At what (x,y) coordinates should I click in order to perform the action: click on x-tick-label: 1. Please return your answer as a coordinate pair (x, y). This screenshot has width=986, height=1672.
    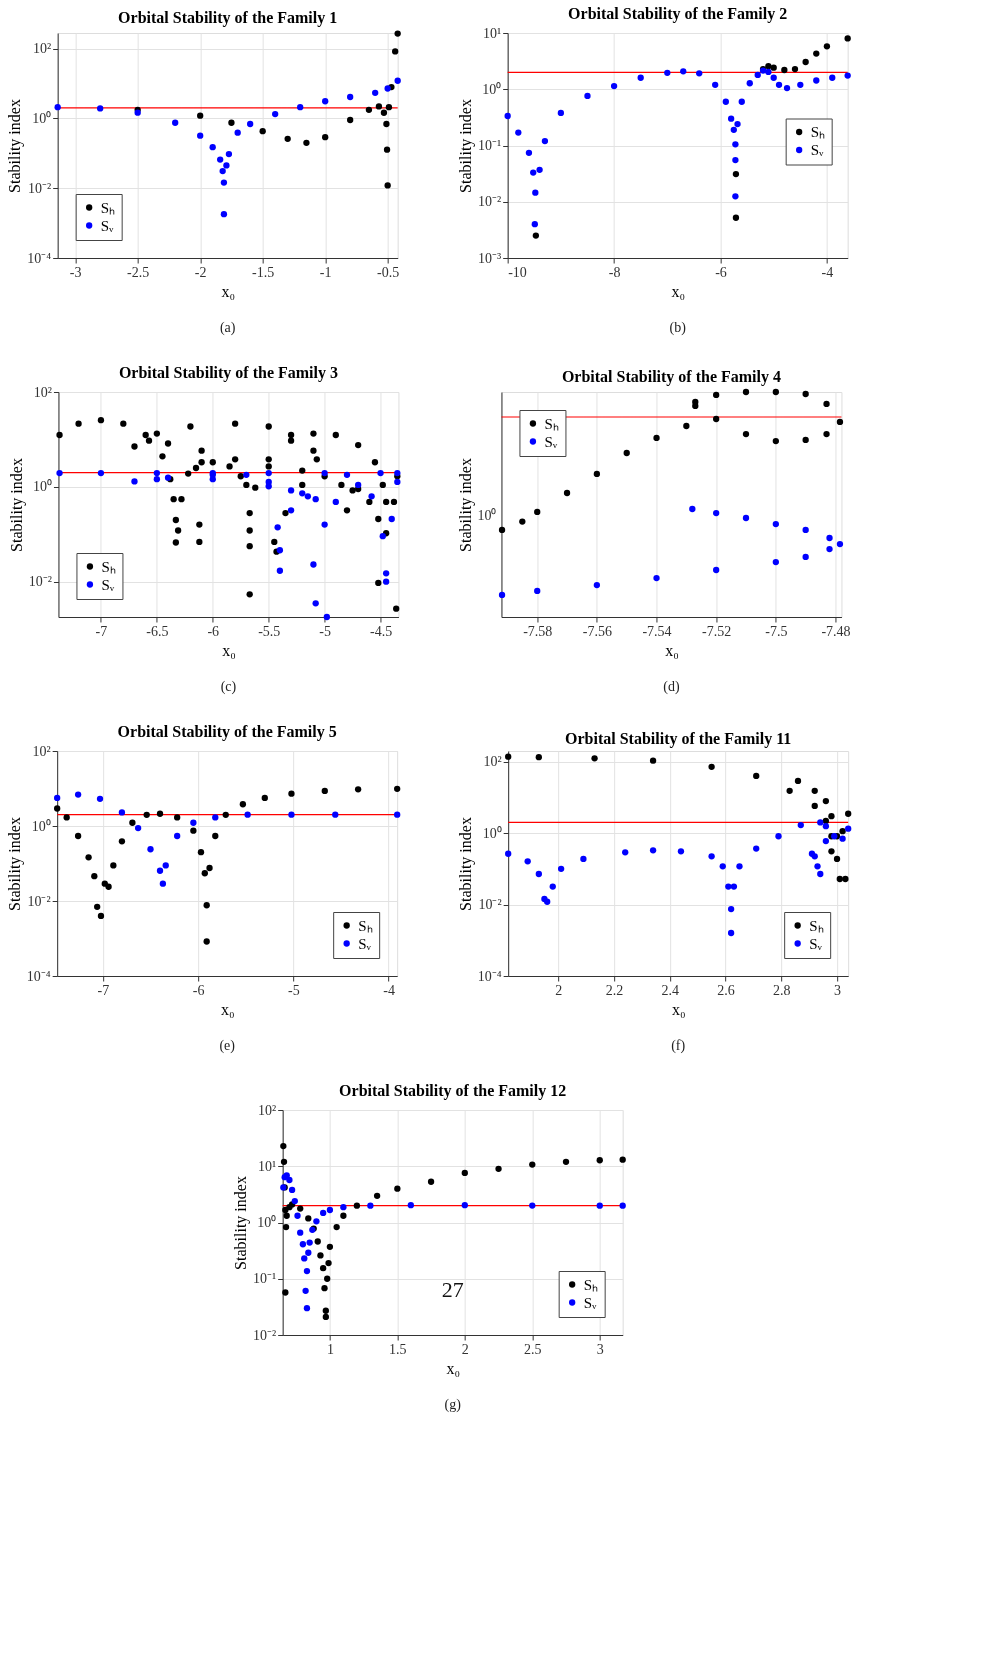
    Looking at the image, I should click on (330, 1349).